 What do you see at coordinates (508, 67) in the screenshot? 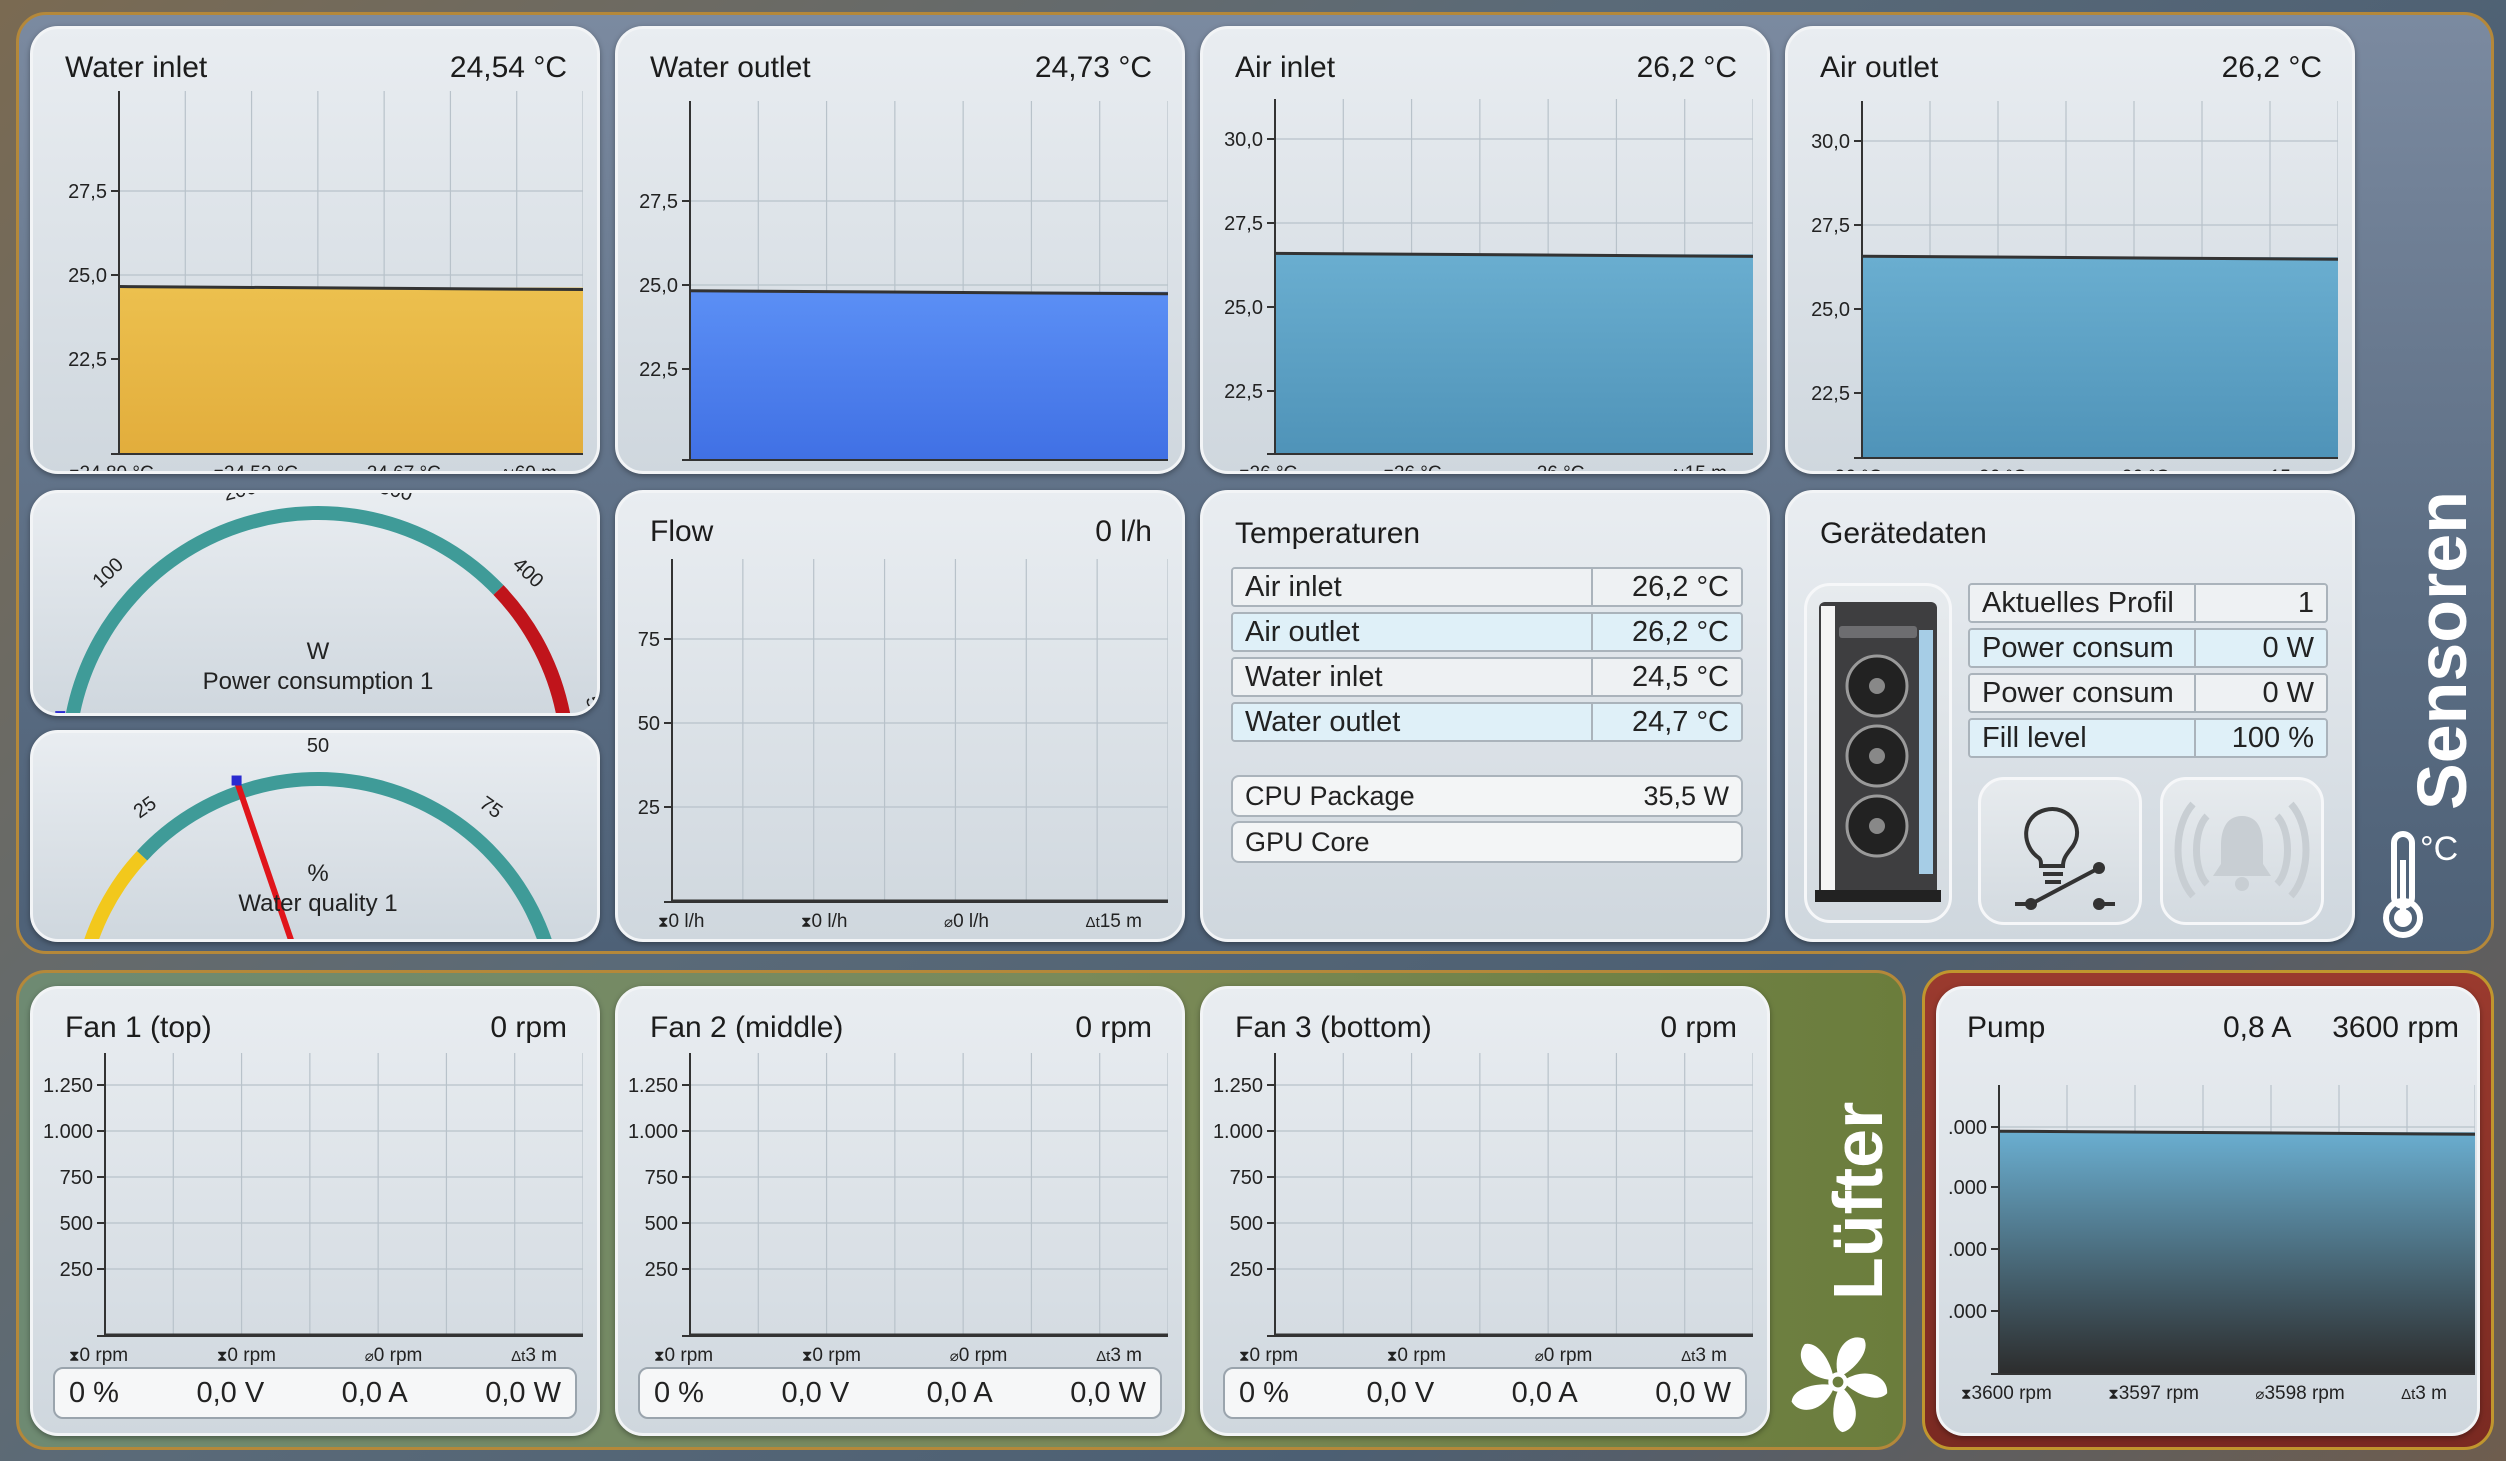
I see `panel-value: 24,54 °C` at bounding box center [508, 67].